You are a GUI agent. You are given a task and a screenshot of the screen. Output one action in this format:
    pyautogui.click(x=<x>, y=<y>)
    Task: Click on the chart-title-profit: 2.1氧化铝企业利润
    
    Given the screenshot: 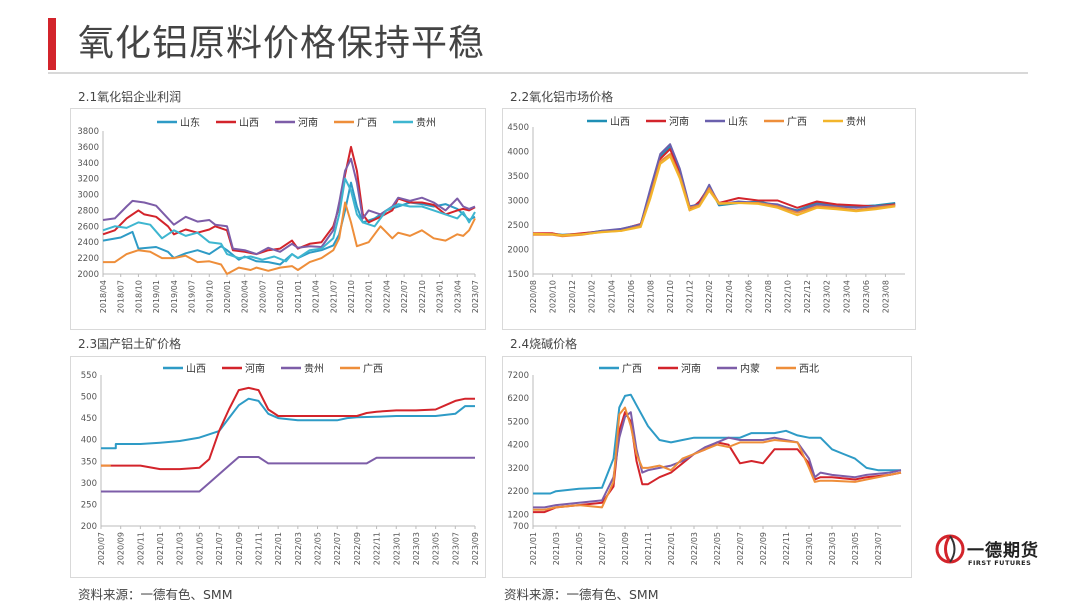 What is the action you would take?
    pyautogui.click(x=130, y=97)
    